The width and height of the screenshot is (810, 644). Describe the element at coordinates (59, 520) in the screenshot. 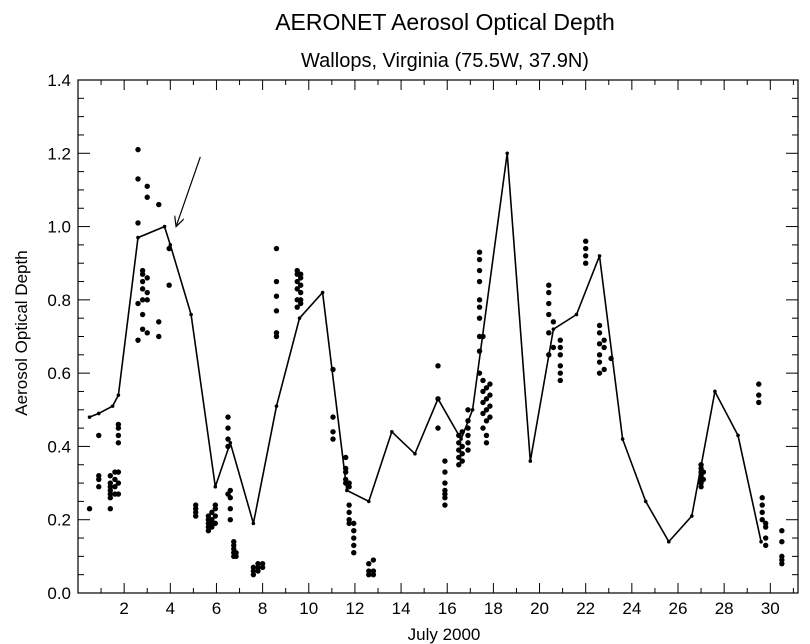

I see `y-tick-label: 0.2` at that location.